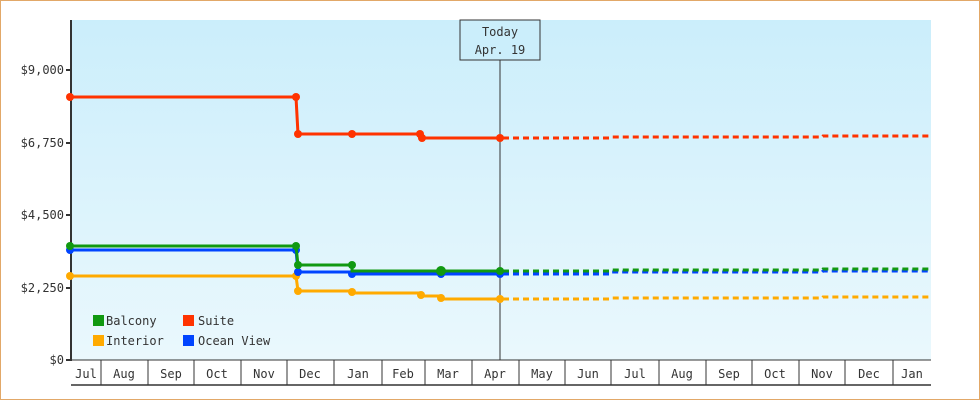  What do you see at coordinates (135, 341) in the screenshot?
I see `legend-label-interior: Interior` at bounding box center [135, 341].